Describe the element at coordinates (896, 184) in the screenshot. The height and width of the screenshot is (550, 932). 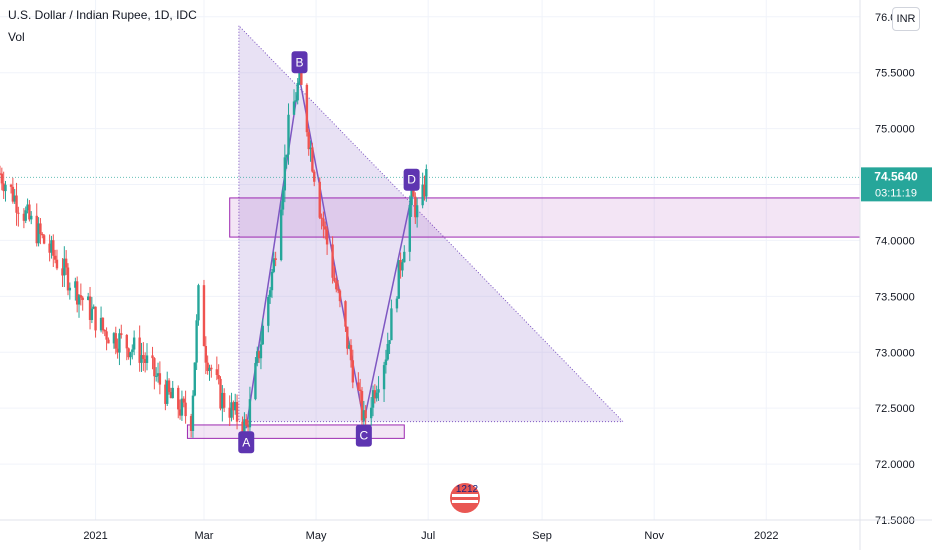
I see `price-badge` at that location.